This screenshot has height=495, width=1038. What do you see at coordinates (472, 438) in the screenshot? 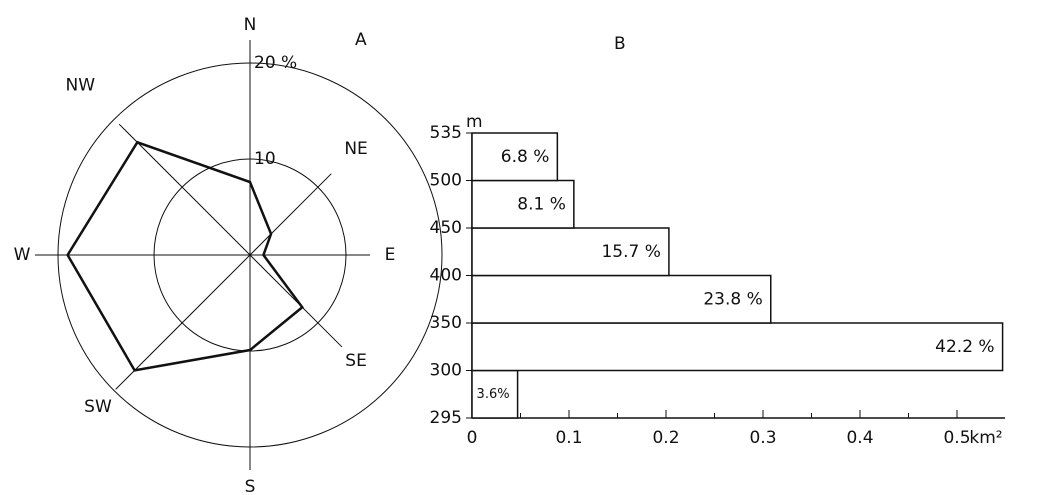
I see `x-tick-label: 0` at bounding box center [472, 438].